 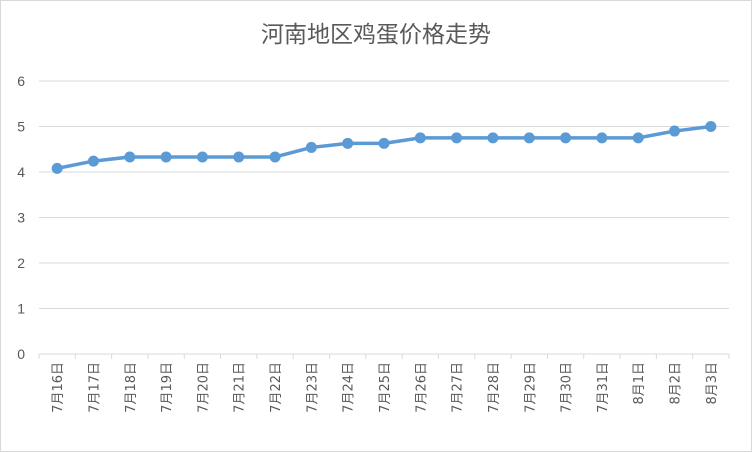 I want to click on y-tick-label: 5, so click(x=21, y=127).